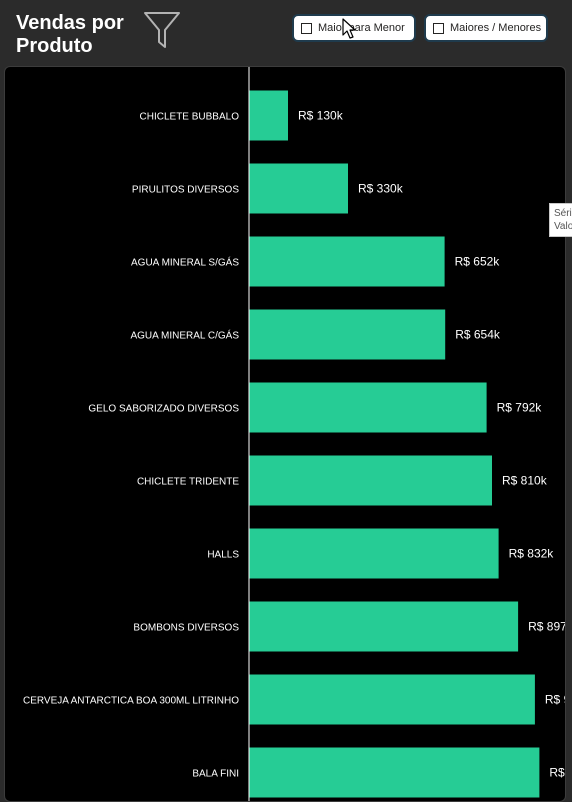 This screenshot has height=802, width=572. What do you see at coordinates (496, 28) in the screenshot?
I see `top-bottom-label: Maiores / Menores` at bounding box center [496, 28].